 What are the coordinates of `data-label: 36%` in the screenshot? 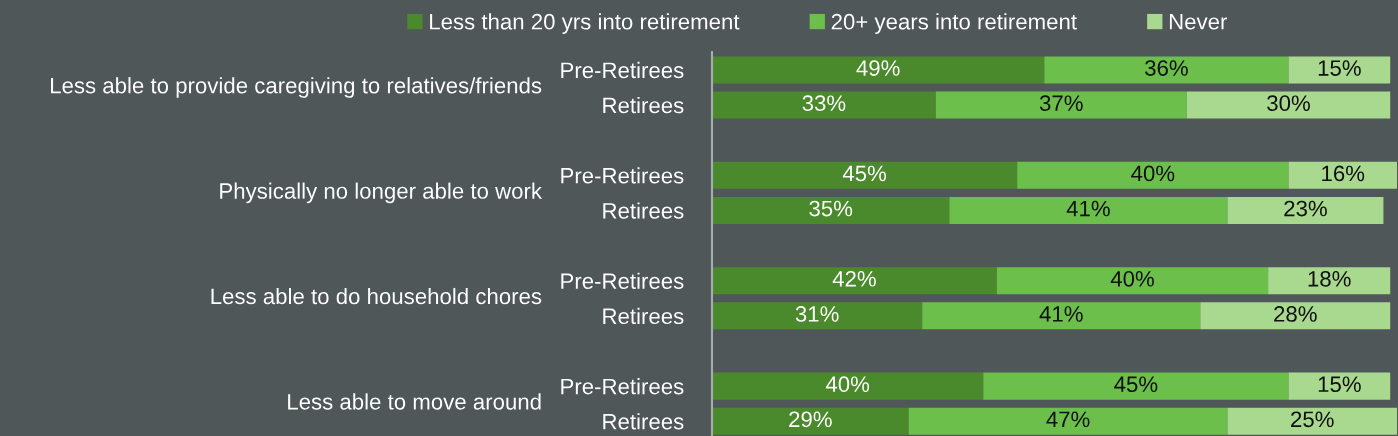 It's located at (1166, 68).